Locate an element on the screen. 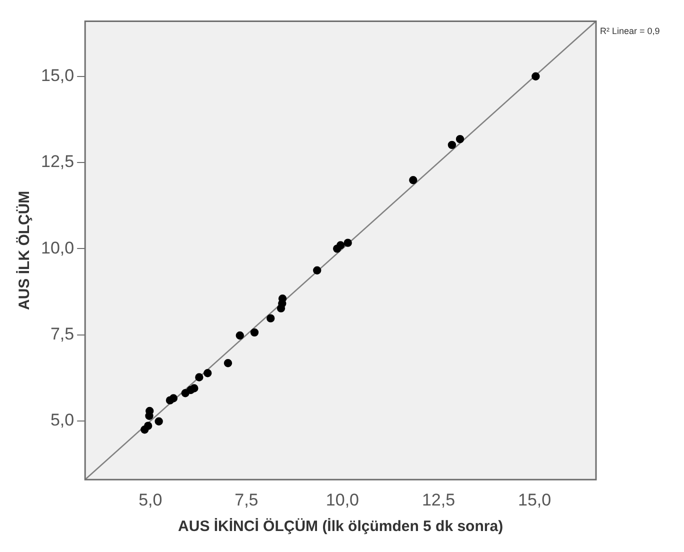  x-tick-label: 7,5 is located at coordinates (246, 500).